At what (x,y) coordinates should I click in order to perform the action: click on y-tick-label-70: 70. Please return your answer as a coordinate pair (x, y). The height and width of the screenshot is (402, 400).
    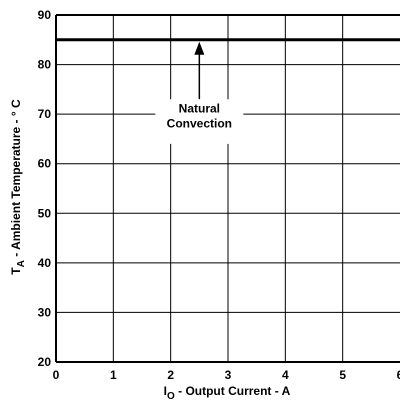
    Looking at the image, I should click on (45, 114).